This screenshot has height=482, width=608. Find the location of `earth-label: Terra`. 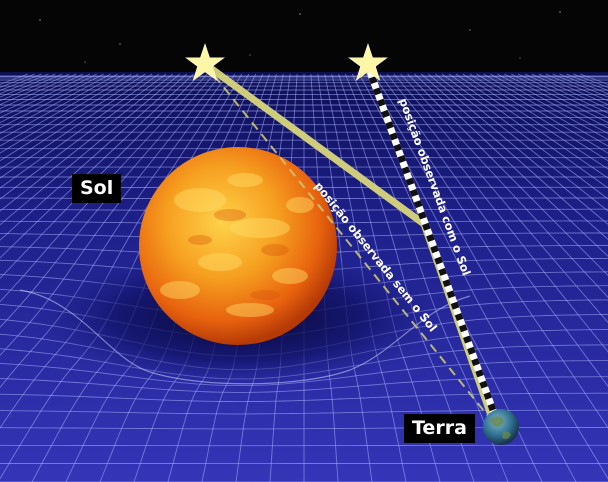

earth-label: Terra is located at coordinates (439, 428).